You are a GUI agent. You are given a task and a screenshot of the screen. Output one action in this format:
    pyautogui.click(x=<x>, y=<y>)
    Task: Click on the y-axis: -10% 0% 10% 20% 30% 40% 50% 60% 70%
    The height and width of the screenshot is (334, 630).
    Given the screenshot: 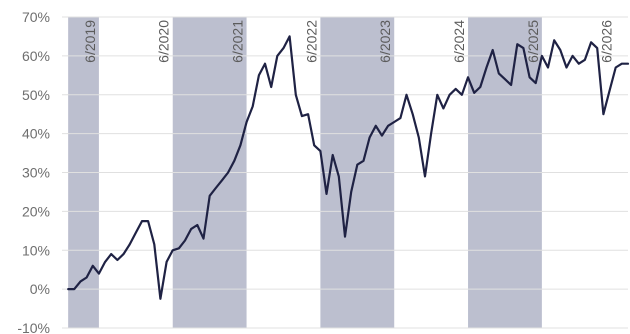 What is the action you would take?
    pyautogui.click(x=33, y=171)
    